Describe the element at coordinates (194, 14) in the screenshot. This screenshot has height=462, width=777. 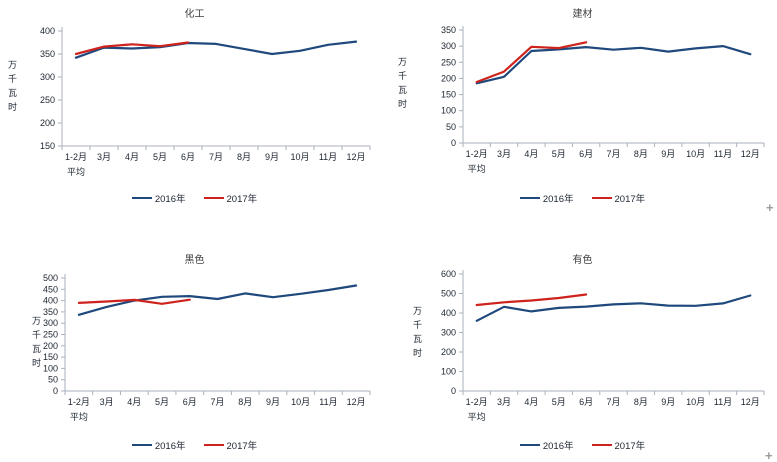
I see `chart-title: 化工` at that location.